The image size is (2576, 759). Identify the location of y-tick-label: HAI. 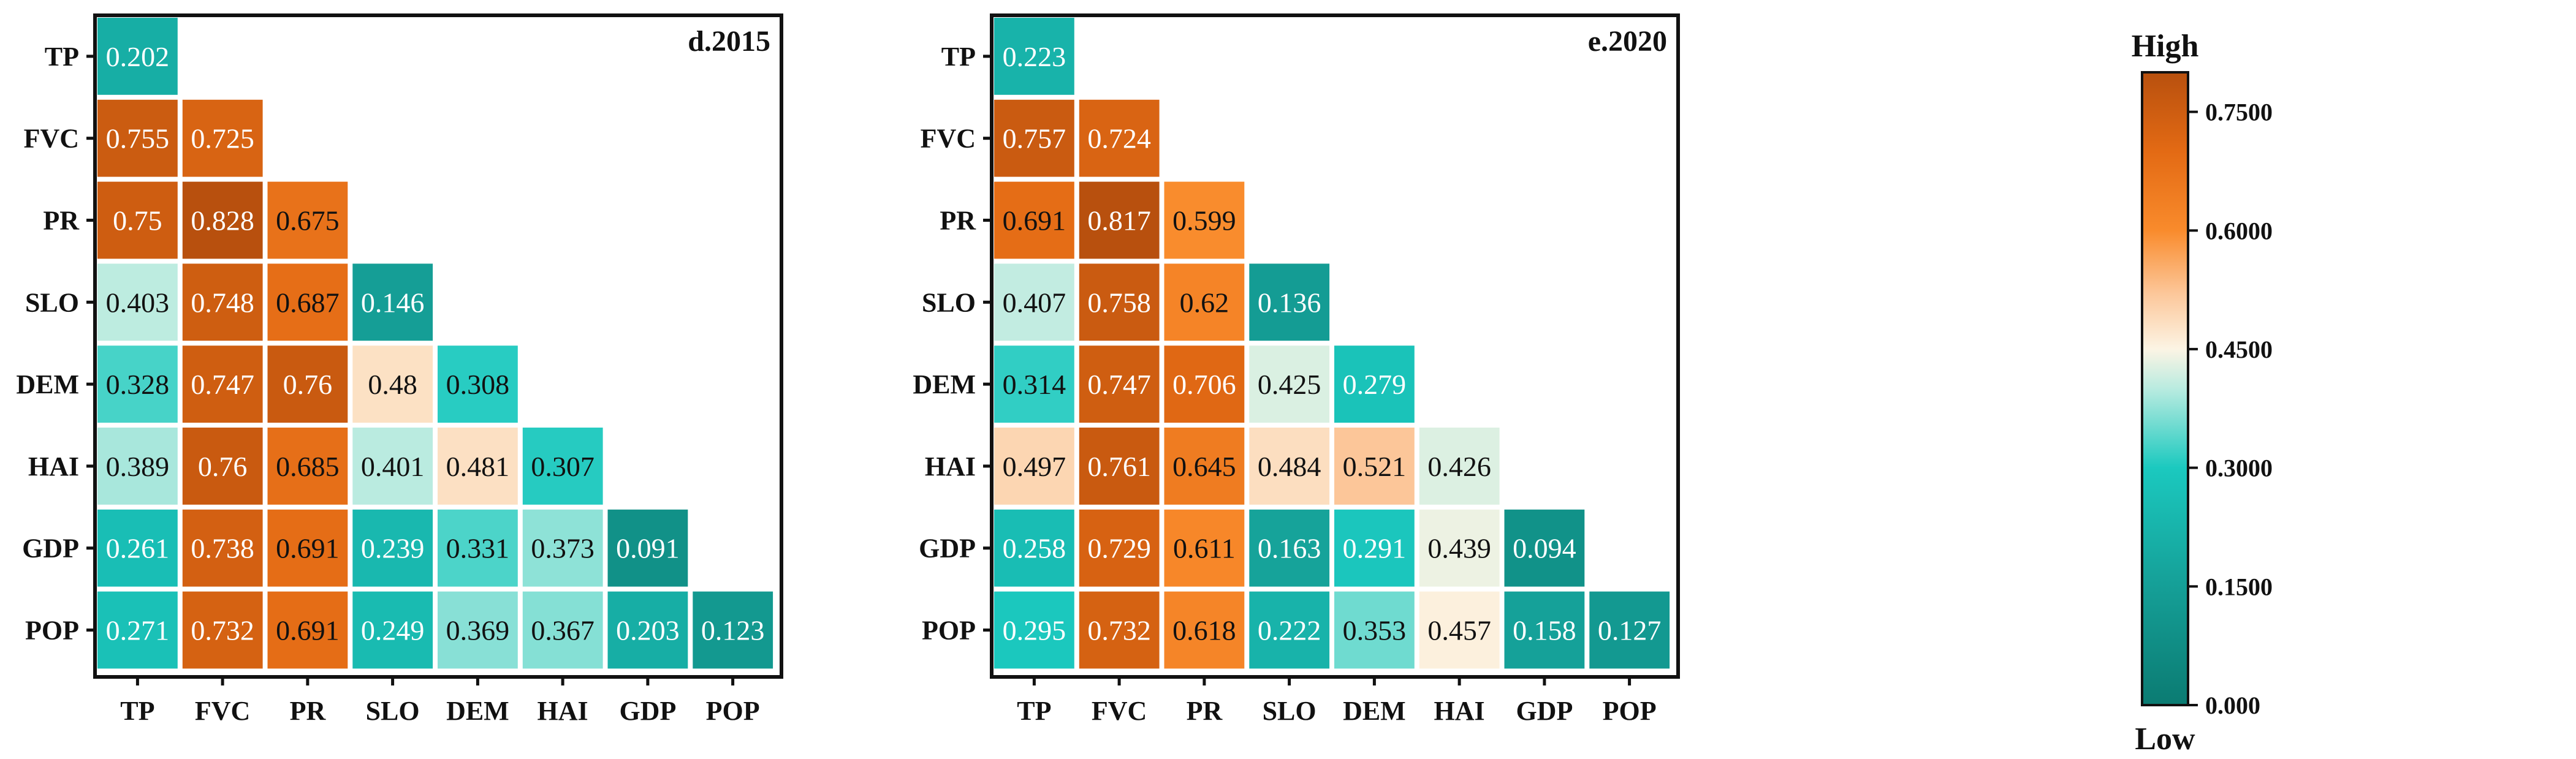
(950, 466).